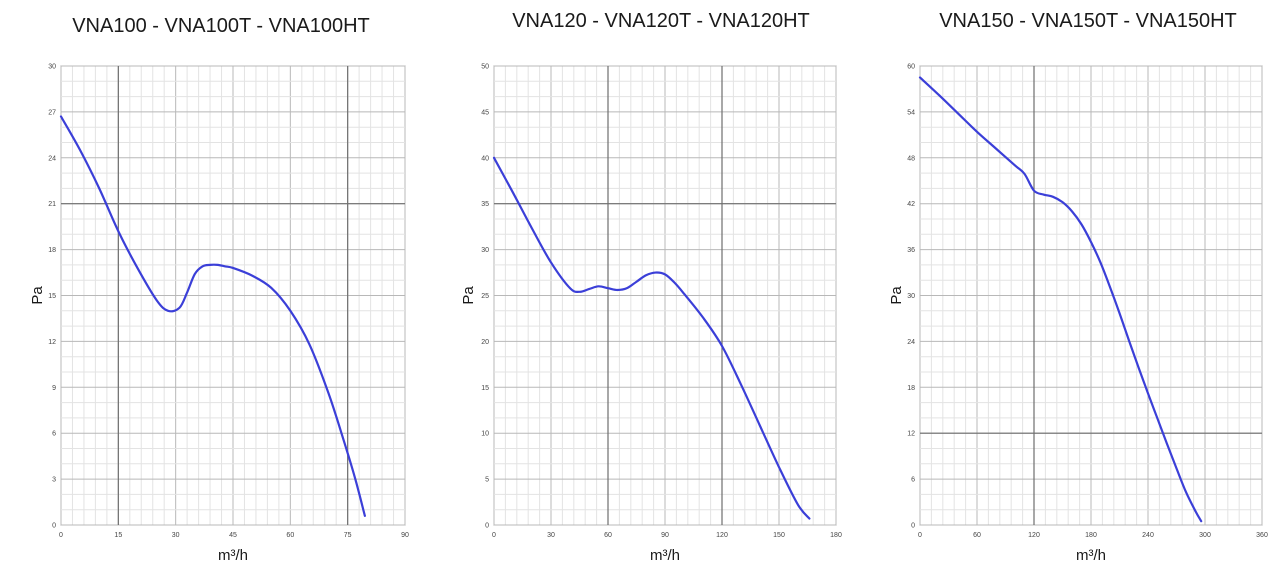  What do you see at coordinates (485, 112) in the screenshot?
I see `y-tick-label: 45` at bounding box center [485, 112].